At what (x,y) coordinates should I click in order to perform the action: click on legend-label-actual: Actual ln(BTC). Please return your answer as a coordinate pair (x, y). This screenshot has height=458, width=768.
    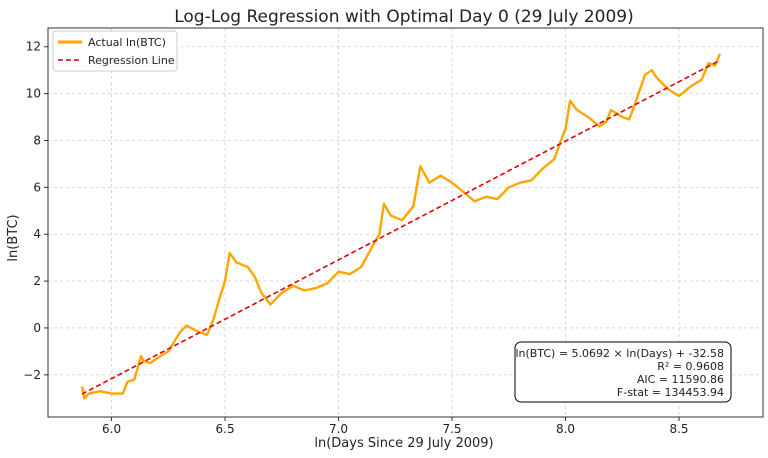
    Looking at the image, I should click on (127, 42).